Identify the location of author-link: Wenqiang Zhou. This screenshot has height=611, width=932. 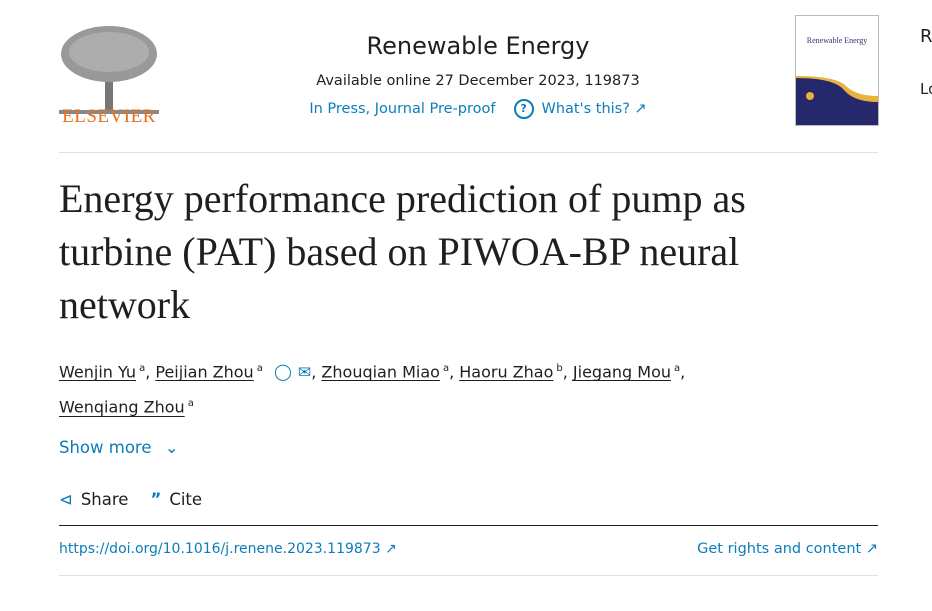
(122, 407).